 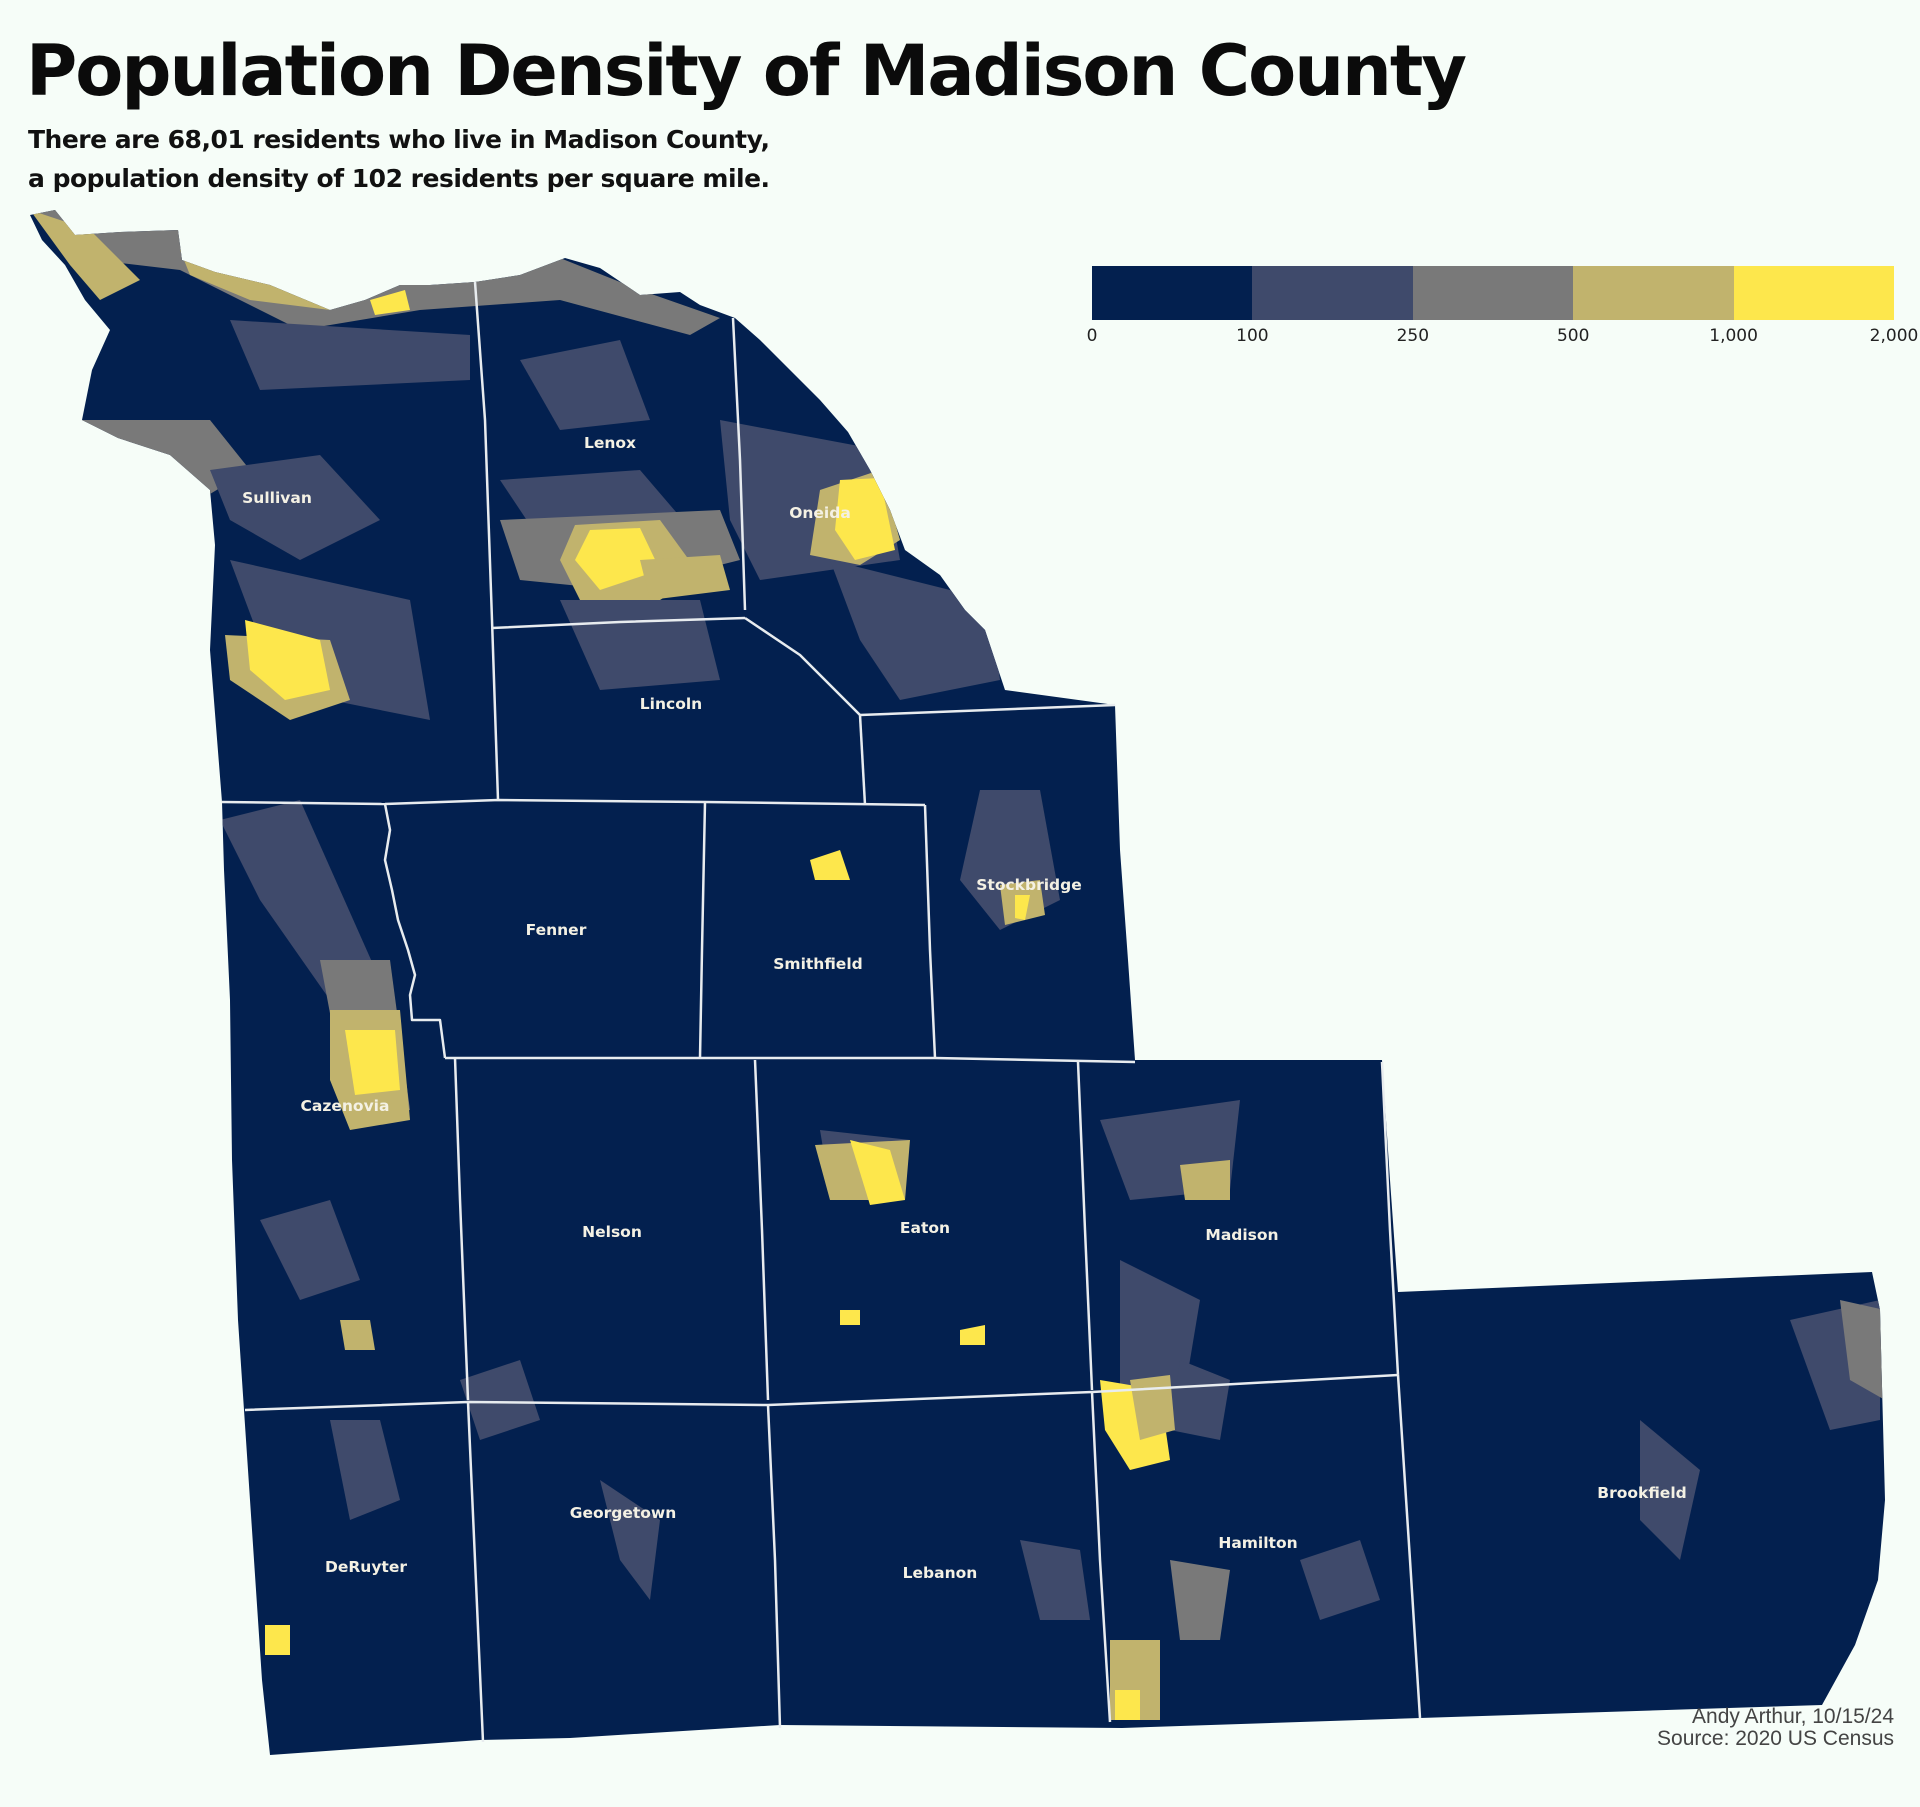 What do you see at coordinates (1573, 336) in the screenshot?
I see `legend-tick-label: 500` at bounding box center [1573, 336].